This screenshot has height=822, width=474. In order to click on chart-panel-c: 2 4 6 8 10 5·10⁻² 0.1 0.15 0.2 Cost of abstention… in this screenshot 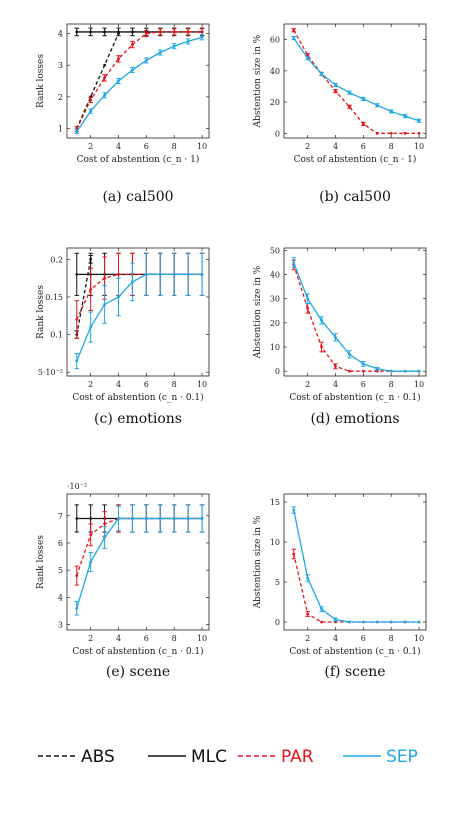, I will do `click(123, 337)`.